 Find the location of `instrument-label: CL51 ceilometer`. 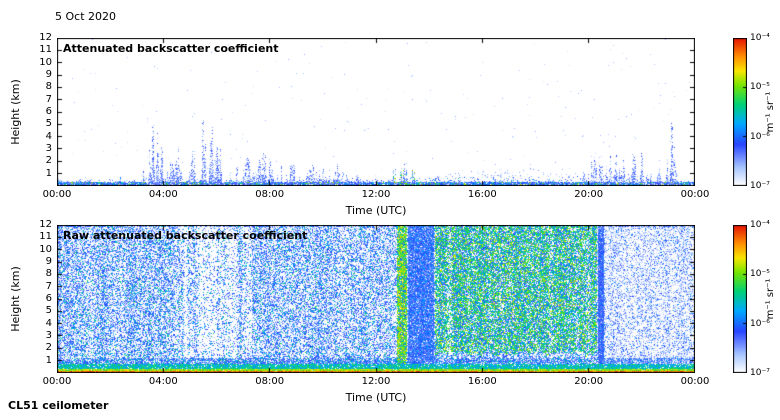

instrument-label: CL51 ceilometer is located at coordinates (58, 405).